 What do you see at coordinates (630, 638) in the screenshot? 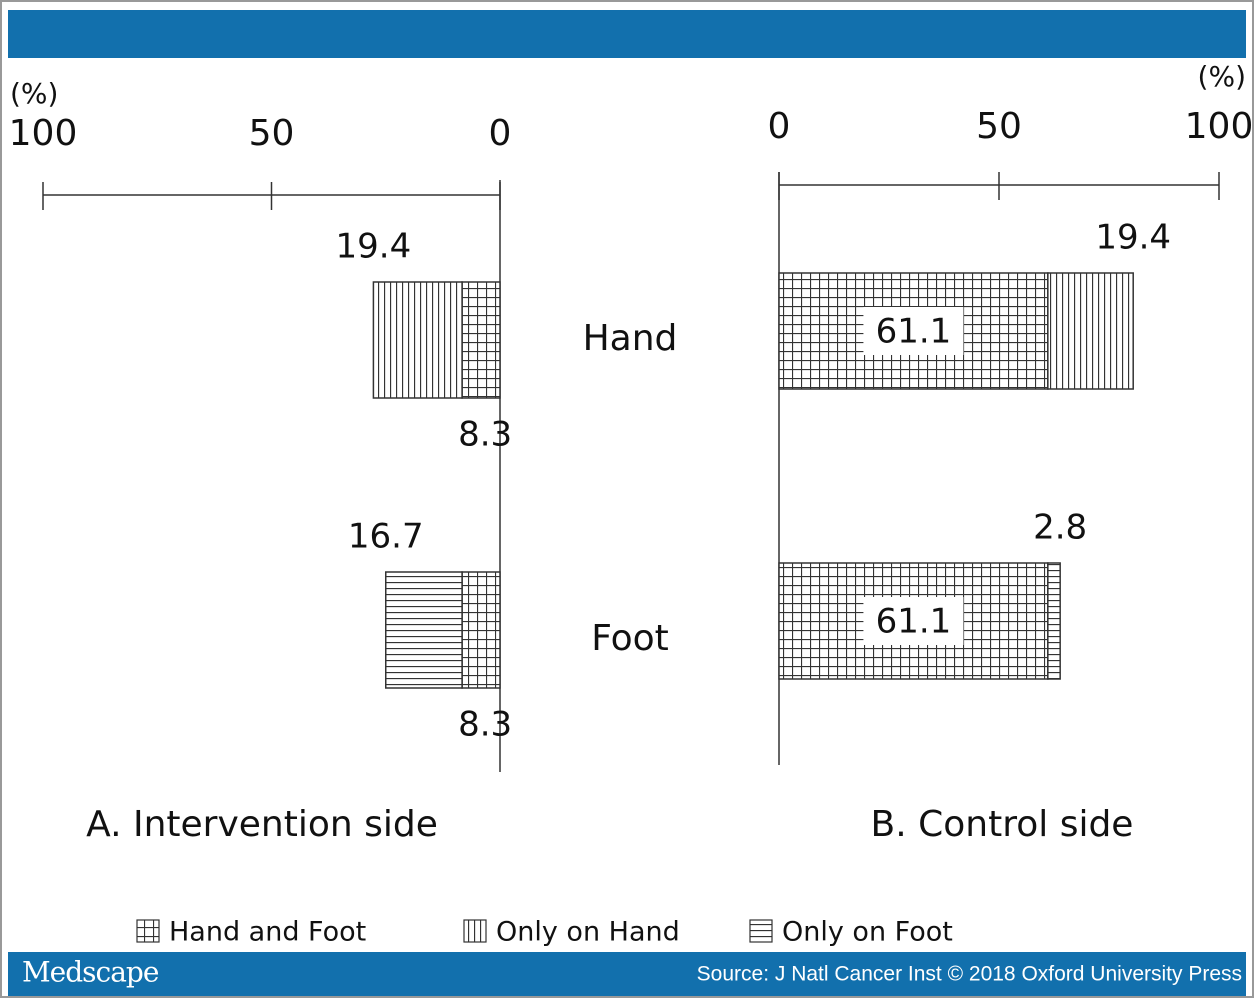
I see `category-label: Foot` at bounding box center [630, 638].